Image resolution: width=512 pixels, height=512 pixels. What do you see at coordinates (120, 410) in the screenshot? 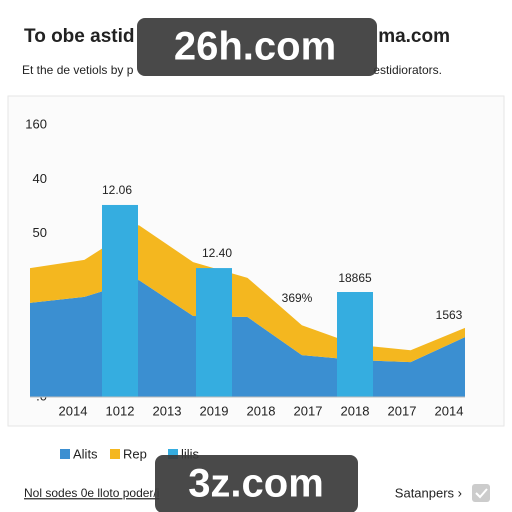
I see `x-tick-label: 1012` at bounding box center [120, 410].